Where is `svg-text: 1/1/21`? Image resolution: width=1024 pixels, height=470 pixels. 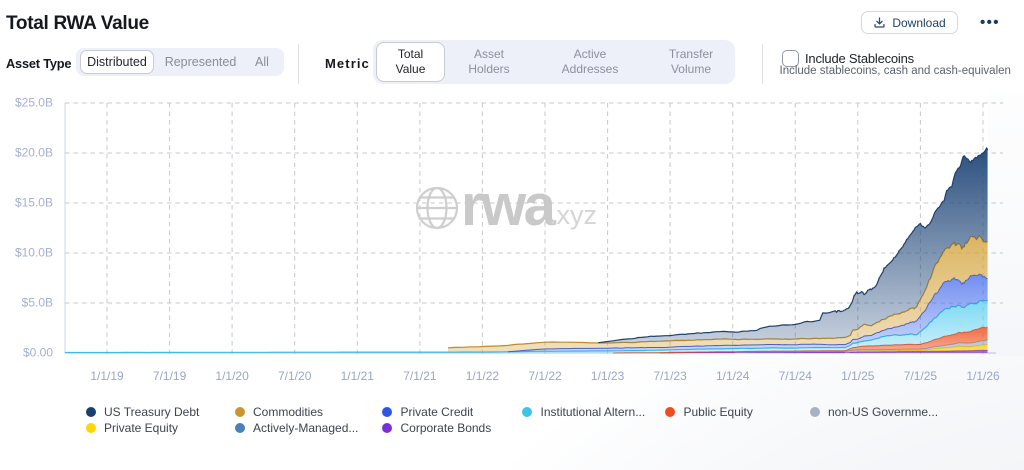
svg-text: 1/1/21 is located at coordinates (358, 376).